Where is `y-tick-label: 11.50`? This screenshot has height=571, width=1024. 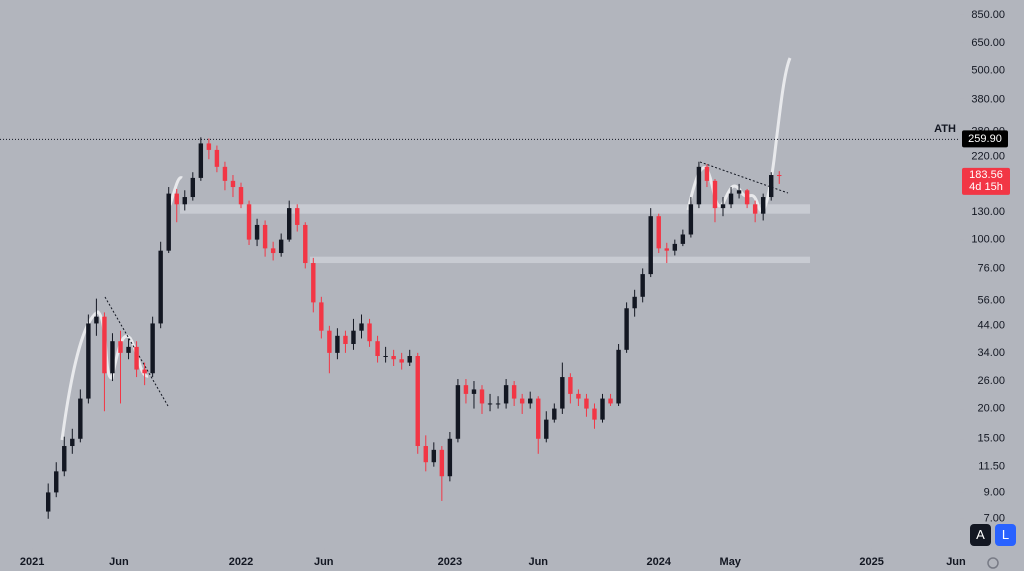
y-tick-label: 11.50 is located at coordinates (991, 467).